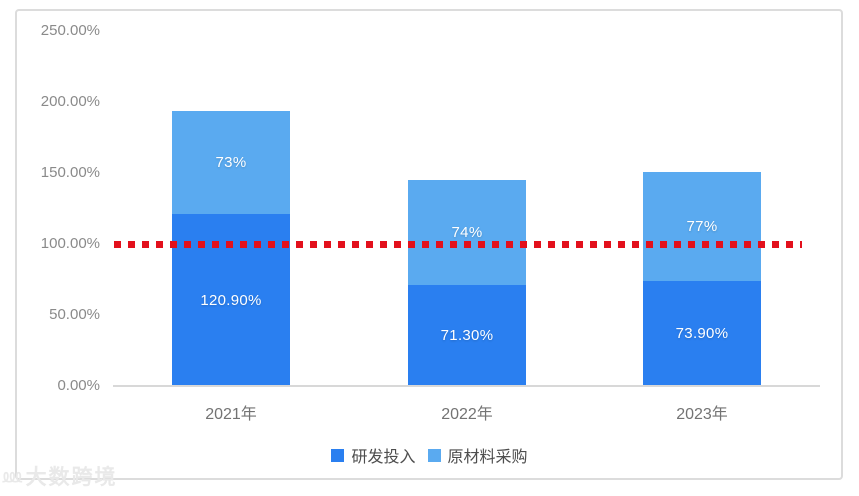 This screenshot has height=496, width=859. I want to click on x-tick-label-2023年: 2023年, so click(702, 414).